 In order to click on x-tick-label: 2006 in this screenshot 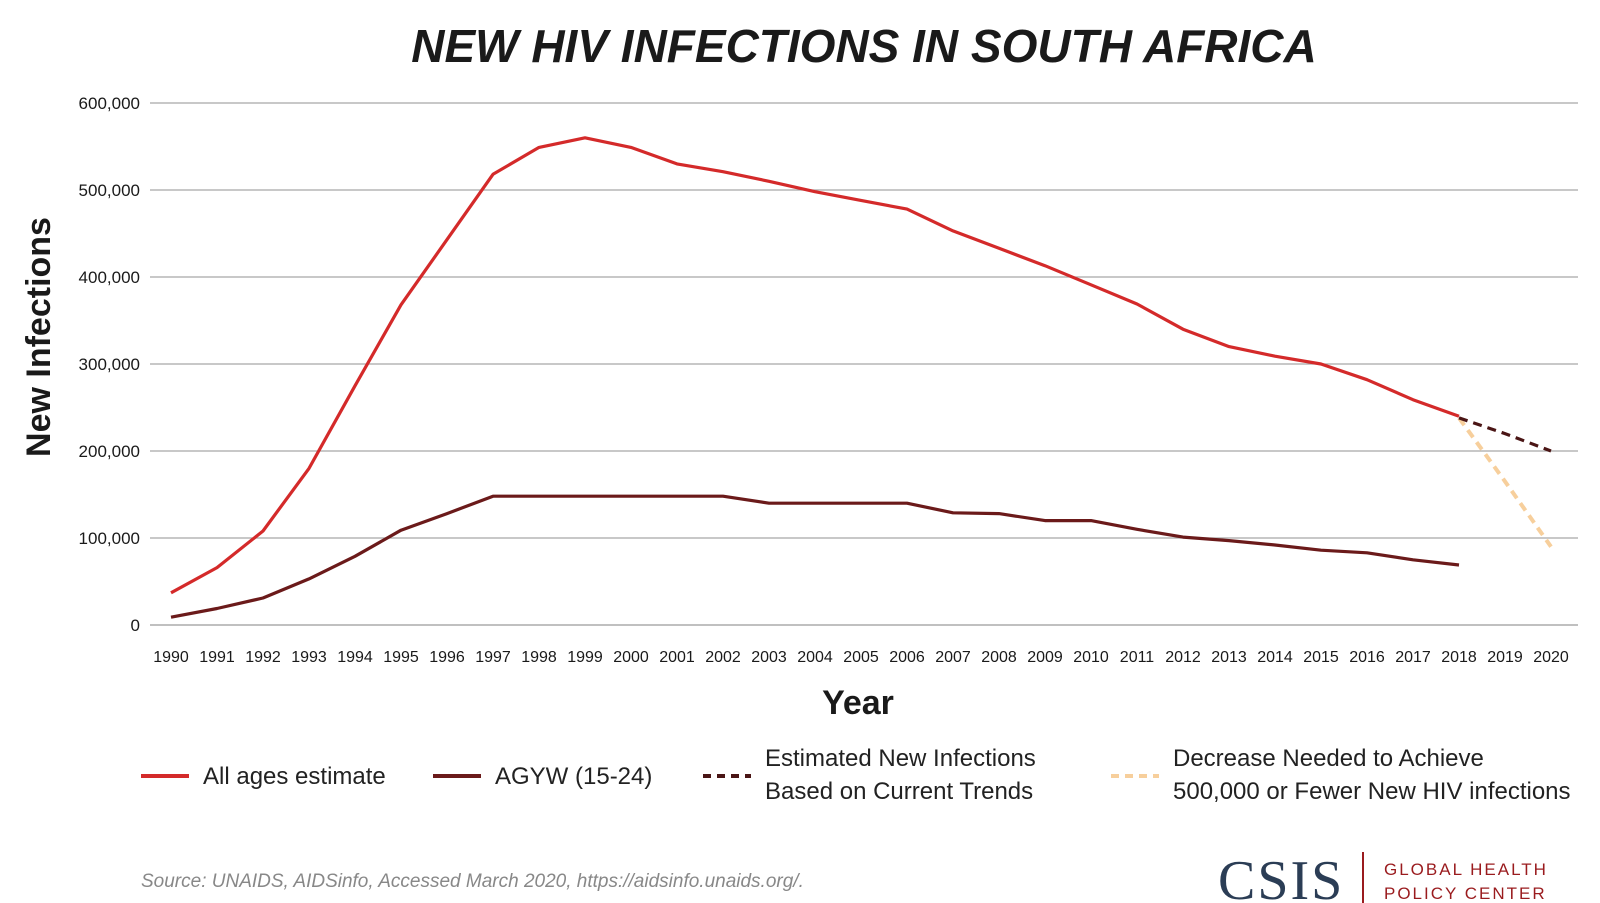, I will do `click(907, 657)`.